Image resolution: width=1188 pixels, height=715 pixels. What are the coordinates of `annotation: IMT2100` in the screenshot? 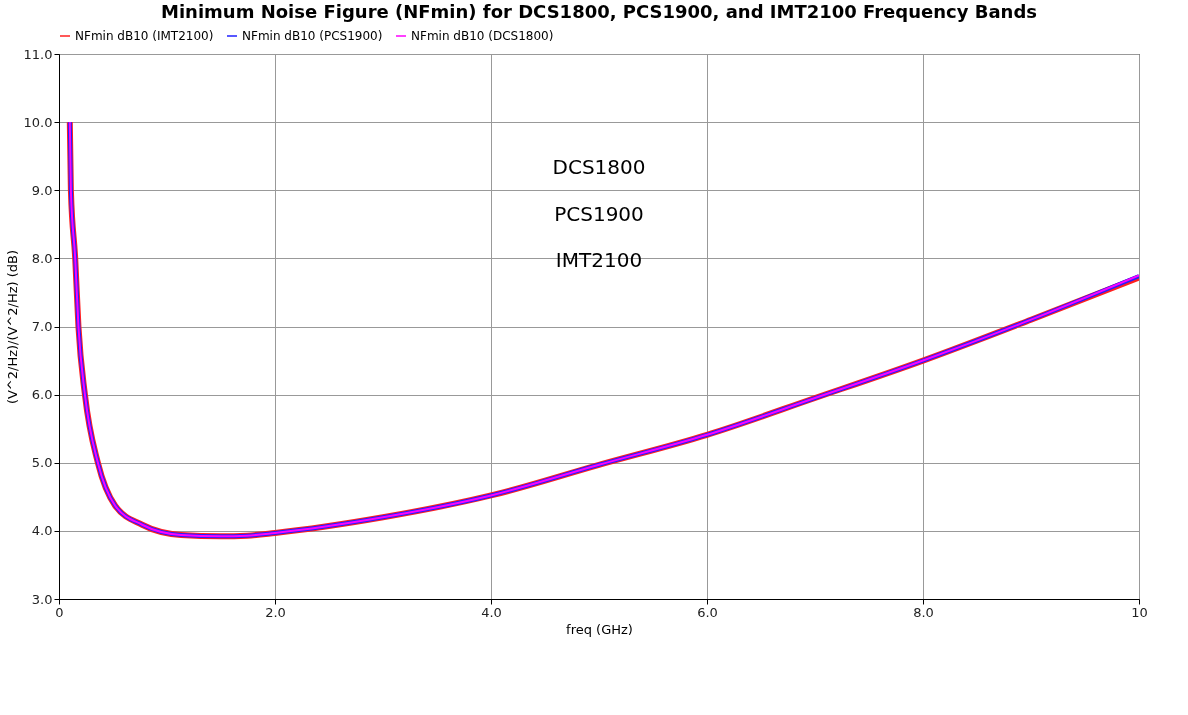 It's located at (599, 260).